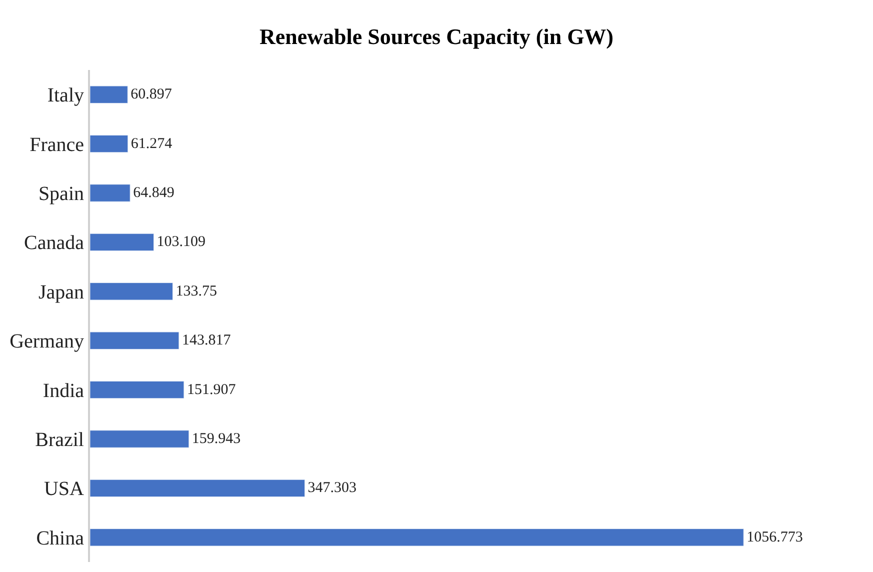 This screenshot has width=873, height=572. Describe the element at coordinates (59, 440) in the screenshot. I see `y-tick-label: Brazil` at that location.